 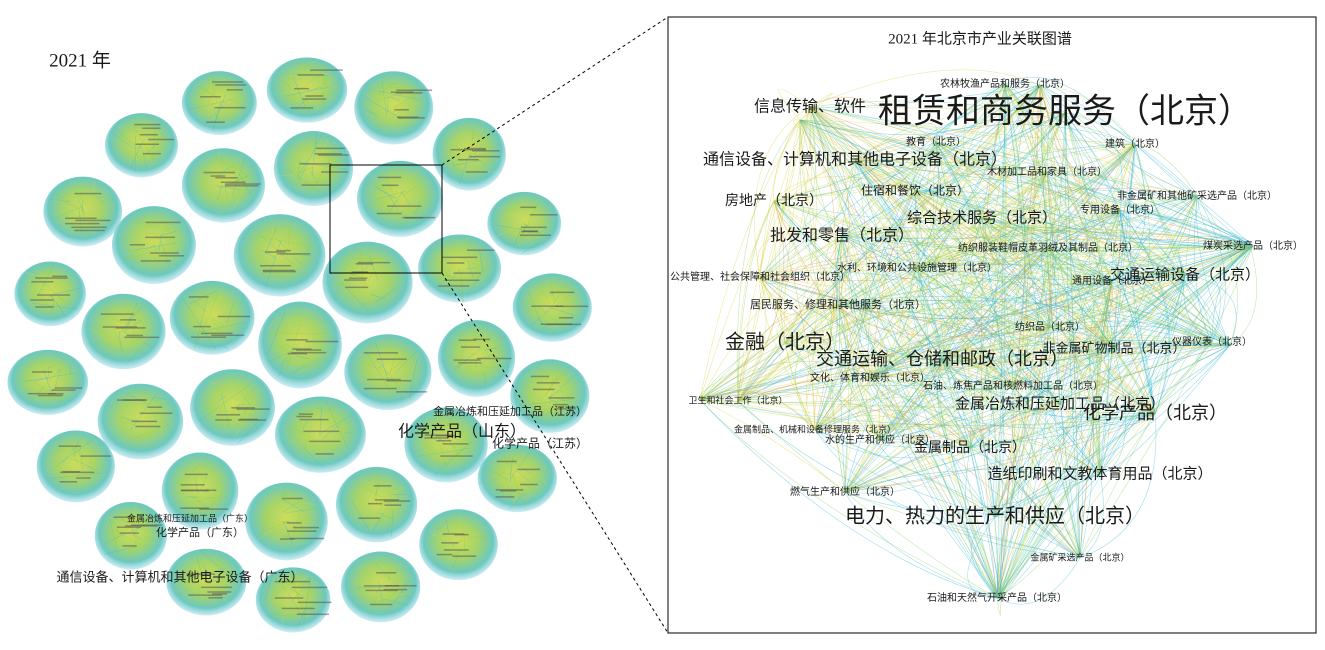 What do you see at coordinates (1005, 83) in the screenshot?
I see `node-label: 农林牧渔产品和服务（北京）` at bounding box center [1005, 83].